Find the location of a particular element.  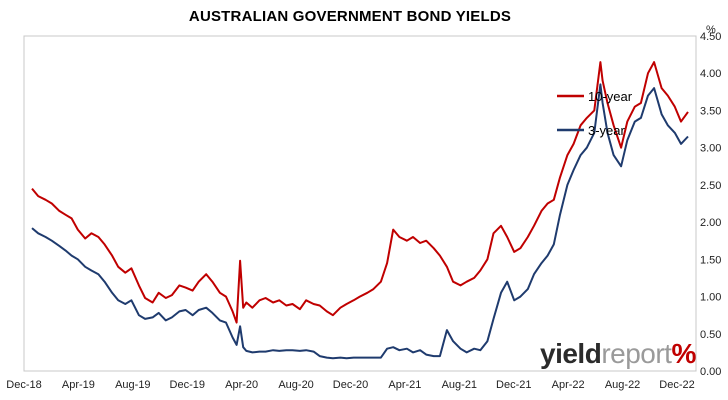

y-tick-label: 0.50 is located at coordinates (710, 335).